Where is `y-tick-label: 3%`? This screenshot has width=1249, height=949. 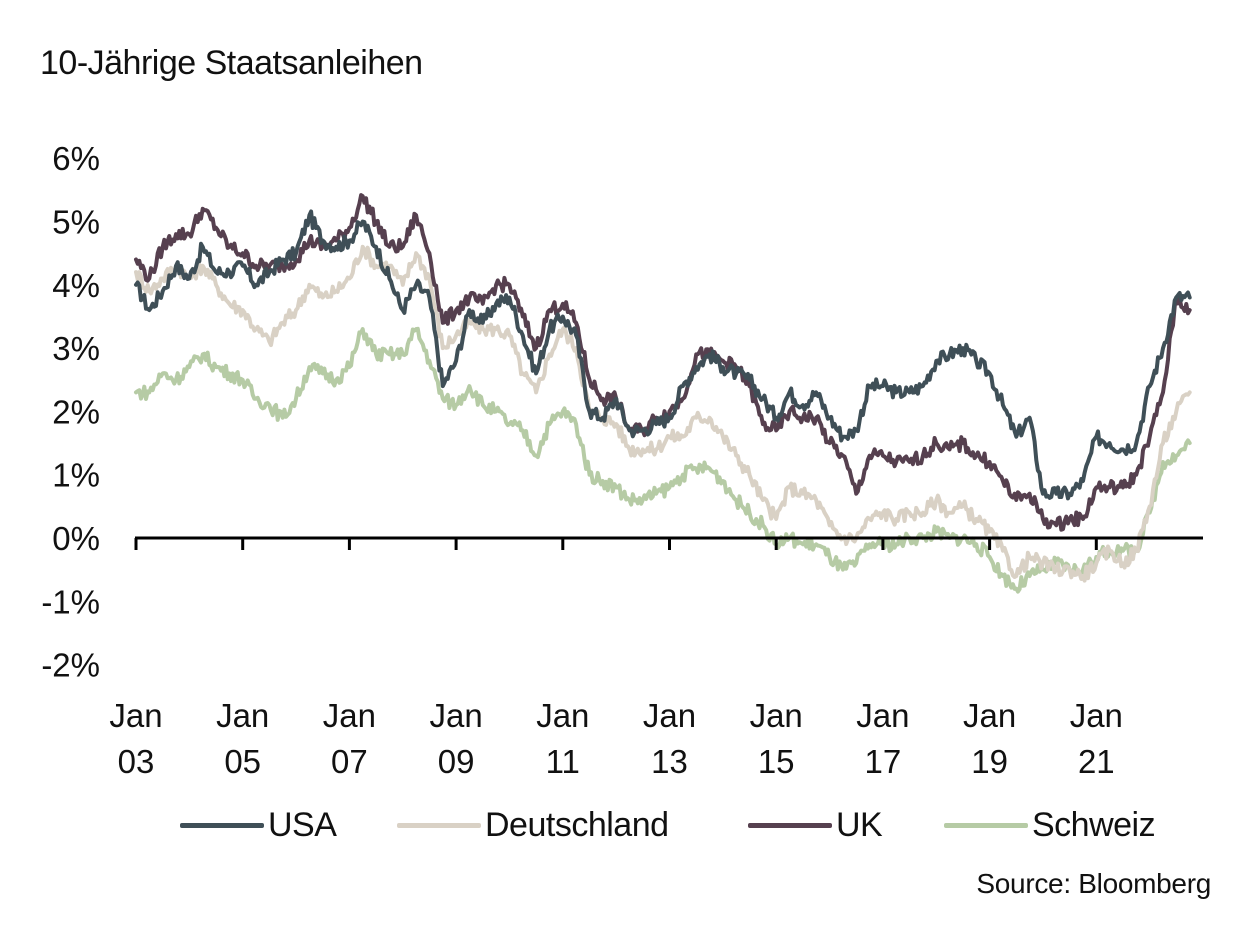
y-tick-label: 3% is located at coordinates (76, 348).